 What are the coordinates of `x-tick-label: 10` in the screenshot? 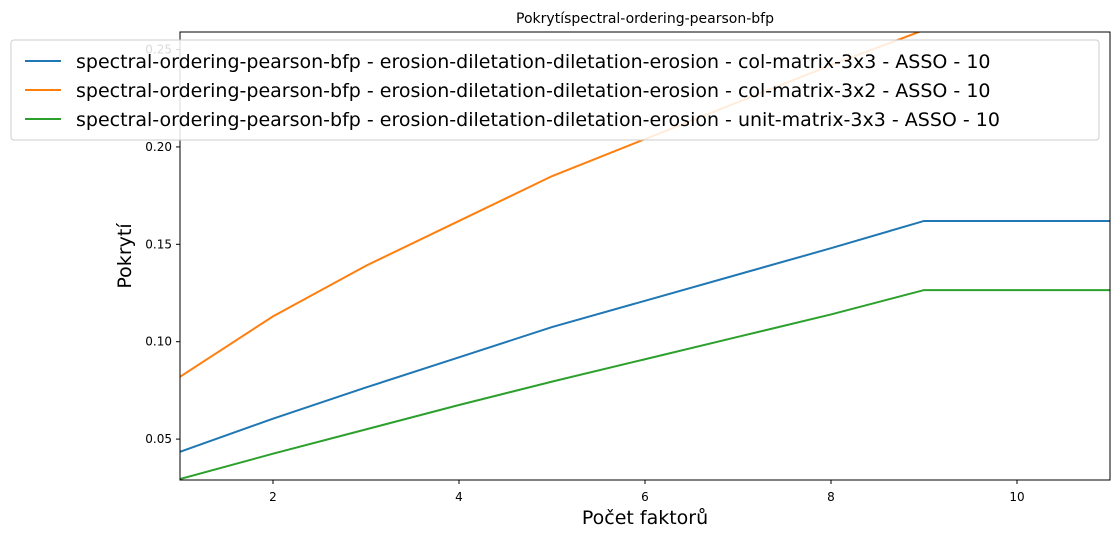 It's located at (1016, 497).